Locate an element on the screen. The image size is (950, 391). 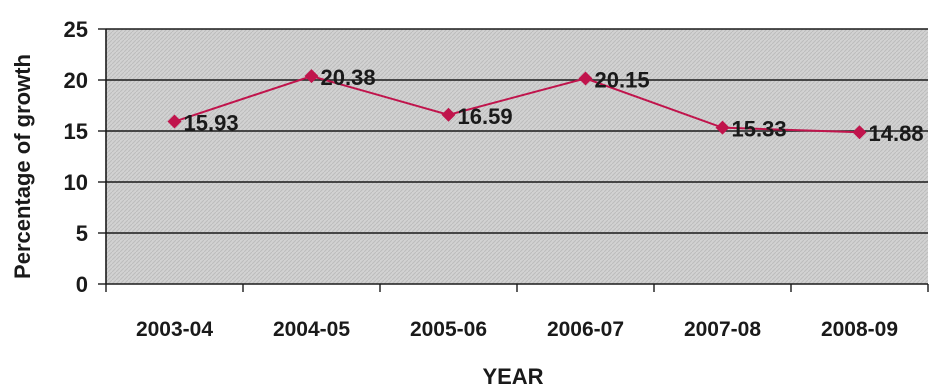
y-tick-labels: 0 5 10 15 20 25 is located at coordinates (76, 157).